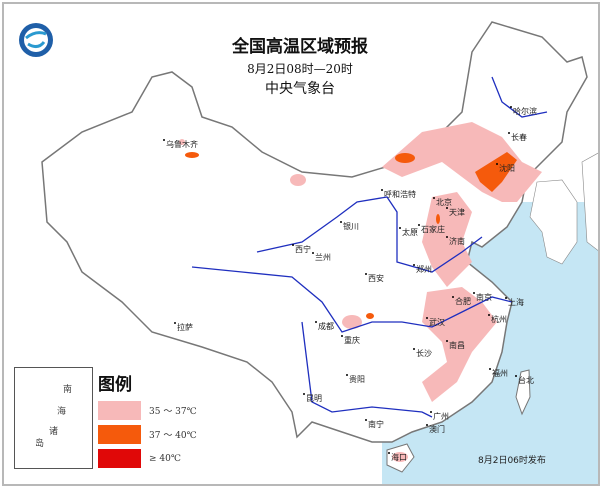 The height and width of the screenshot is (486, 600). Describe the element at coordinates (439, 416) in the screenshot. I see `city-label: 广州` at that location.